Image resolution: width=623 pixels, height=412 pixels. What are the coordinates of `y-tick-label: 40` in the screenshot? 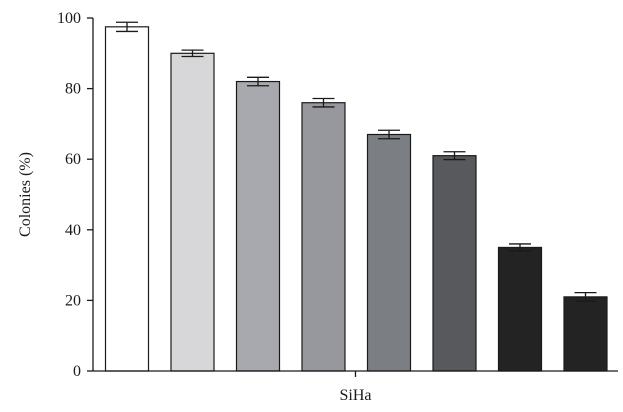 It's located at (73, 230).